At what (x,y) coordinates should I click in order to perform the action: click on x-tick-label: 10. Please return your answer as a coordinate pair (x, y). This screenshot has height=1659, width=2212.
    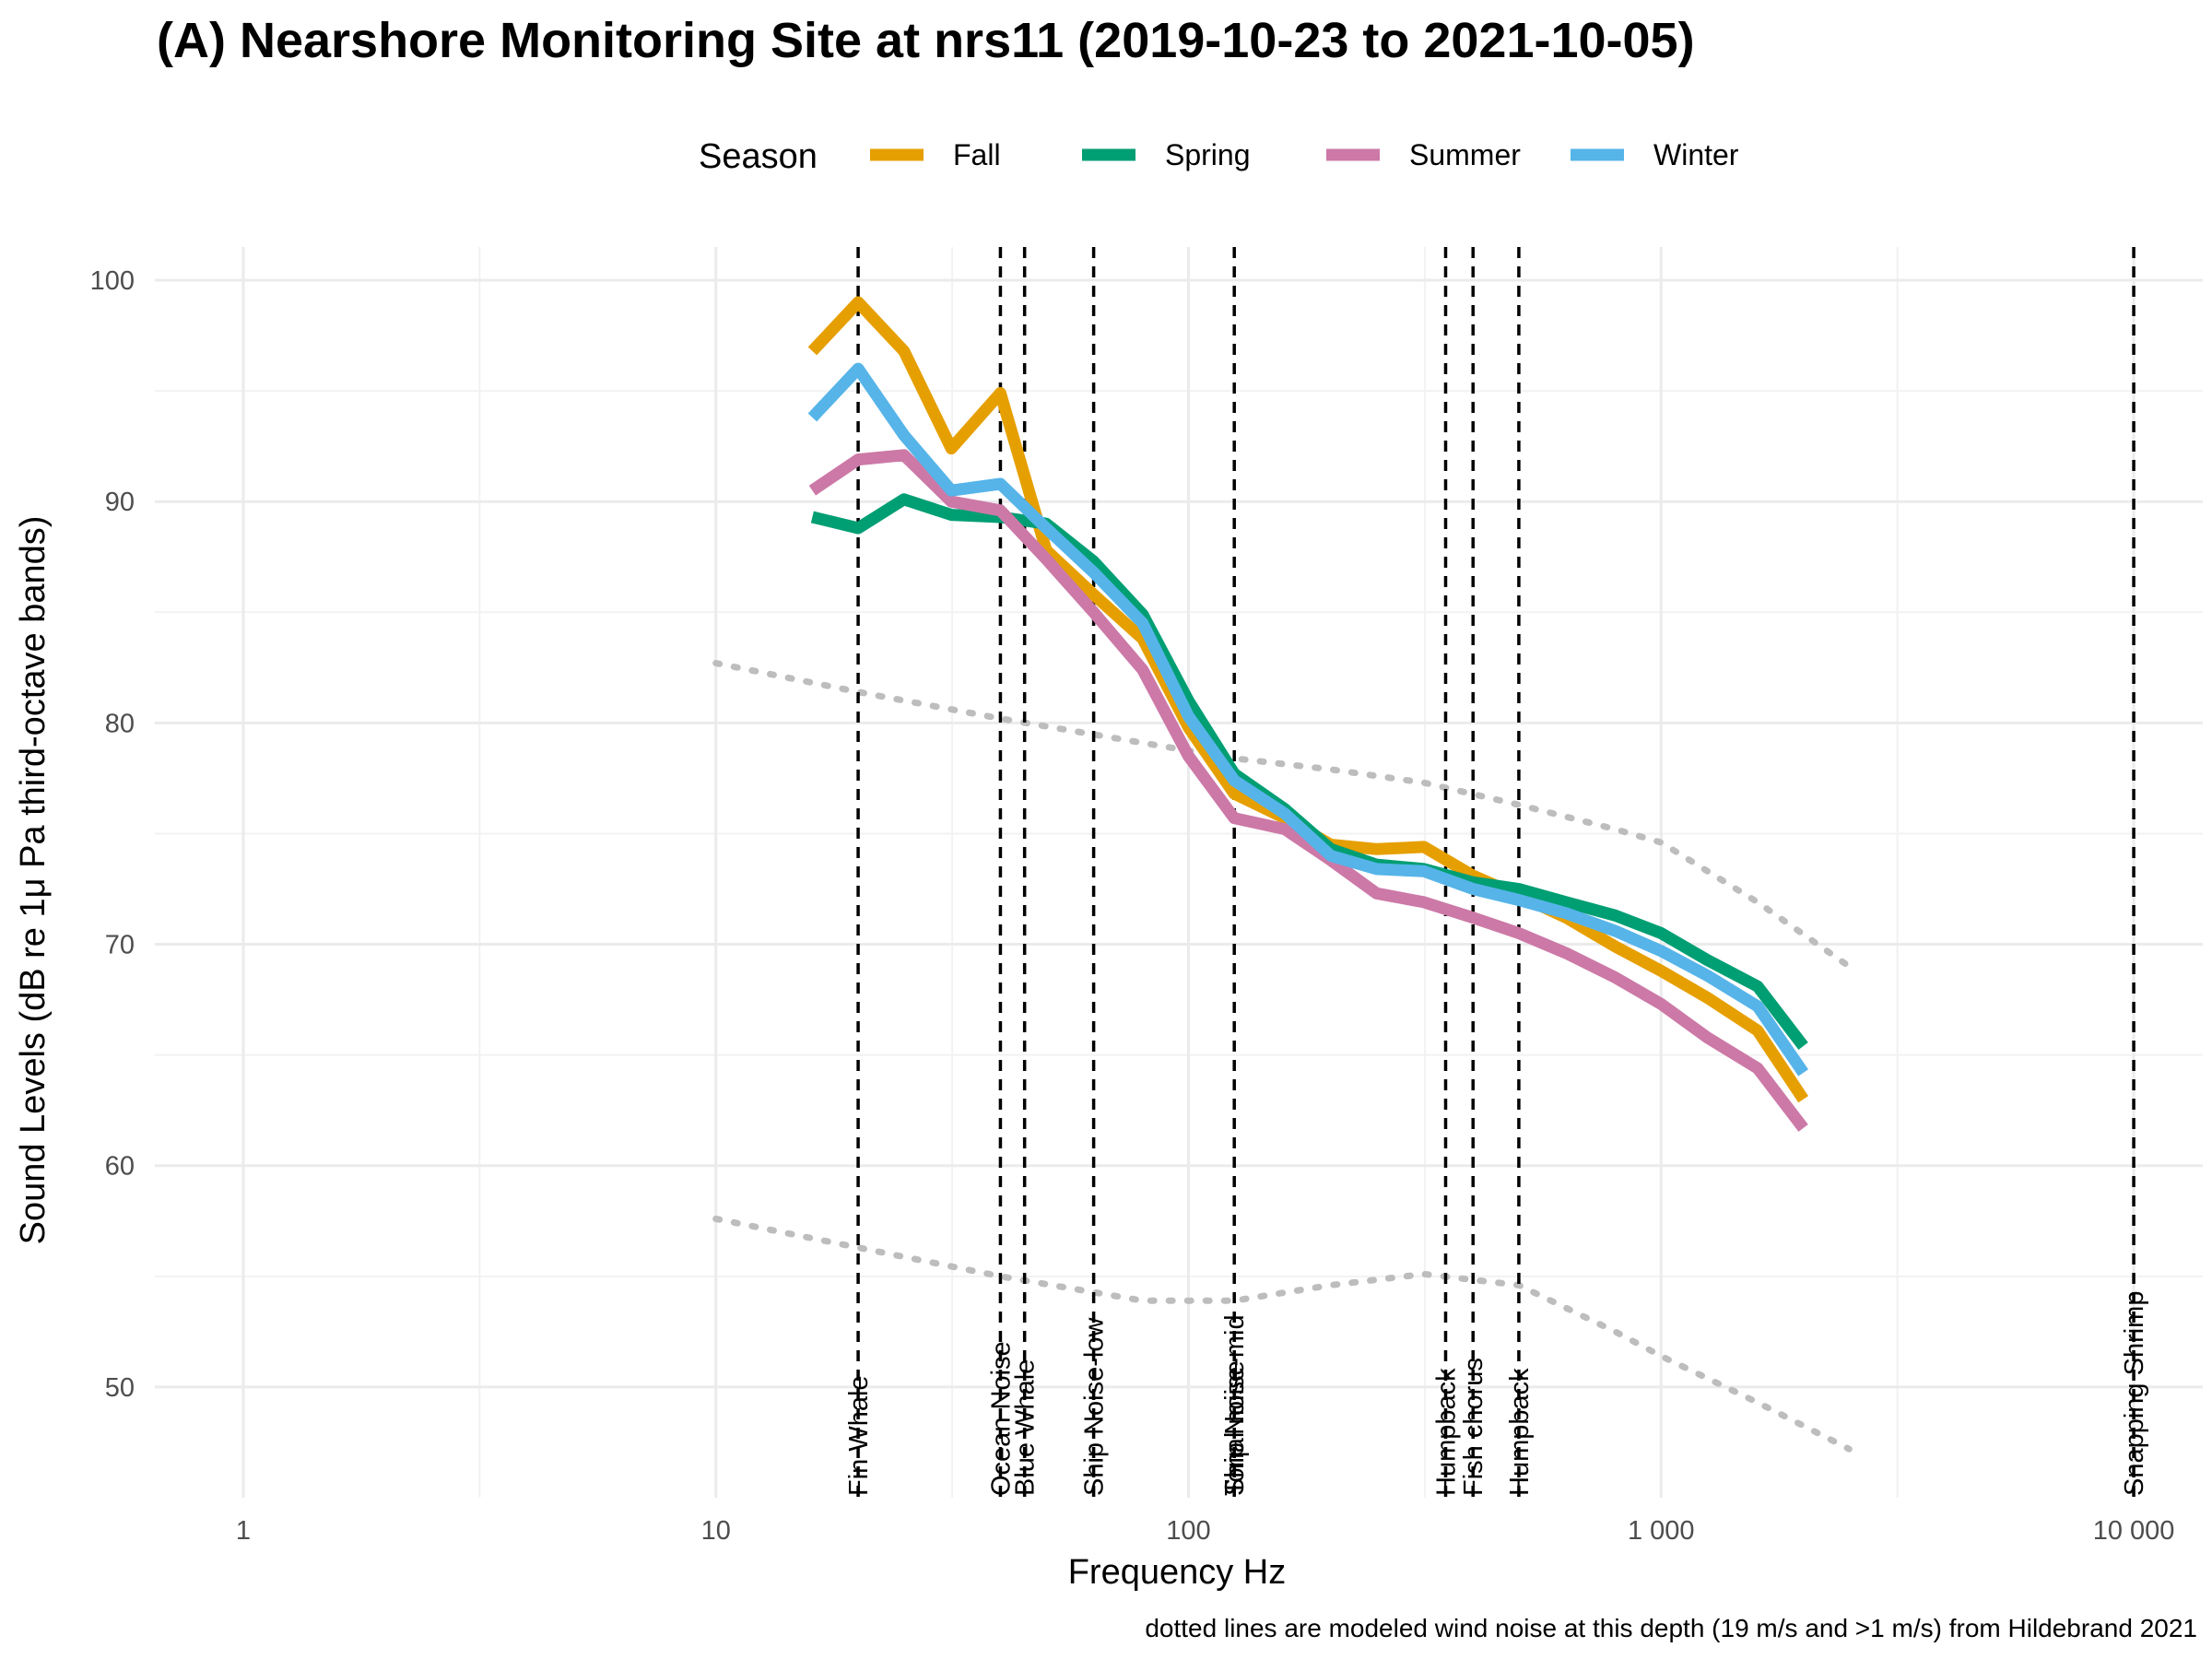
    Looking at the image, I should click on (716, 1531).